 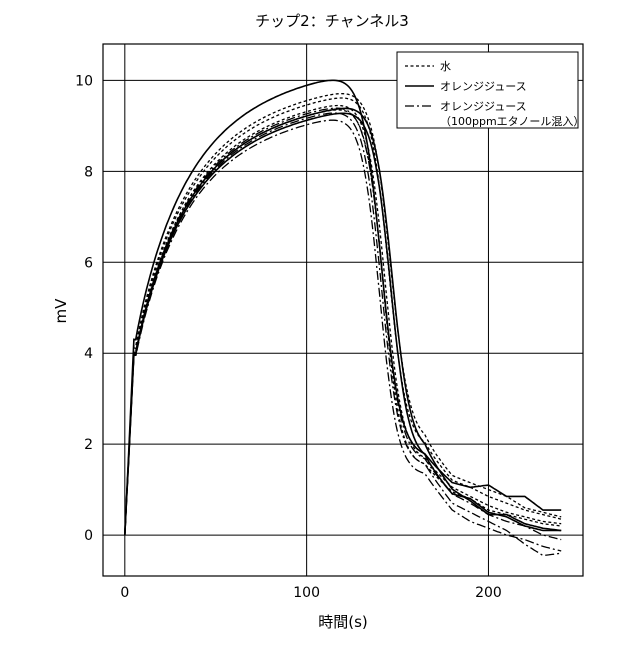 I want to click on x-axis-label: 時間(s), so click(x=343, y=622).